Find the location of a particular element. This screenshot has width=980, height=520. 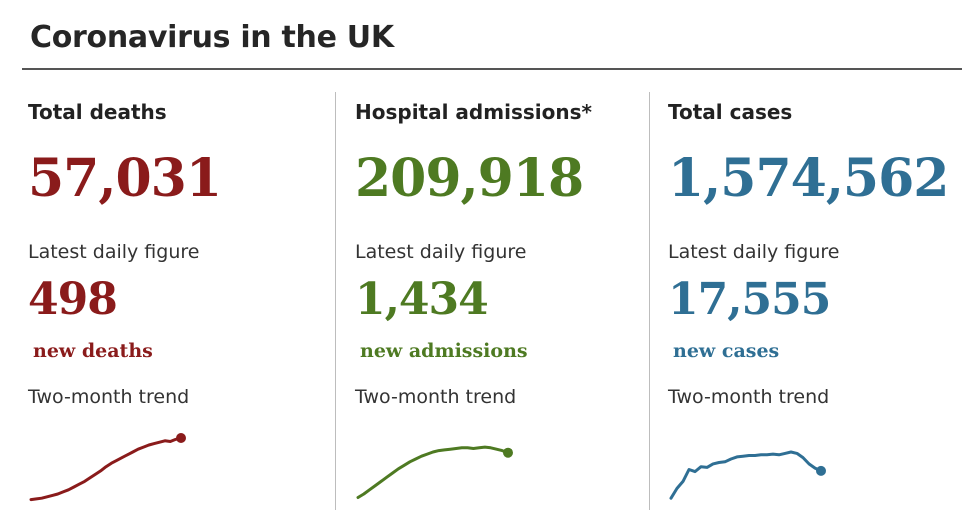

page-title: Coronavirus in the UK is located at coordinates (212, 37).